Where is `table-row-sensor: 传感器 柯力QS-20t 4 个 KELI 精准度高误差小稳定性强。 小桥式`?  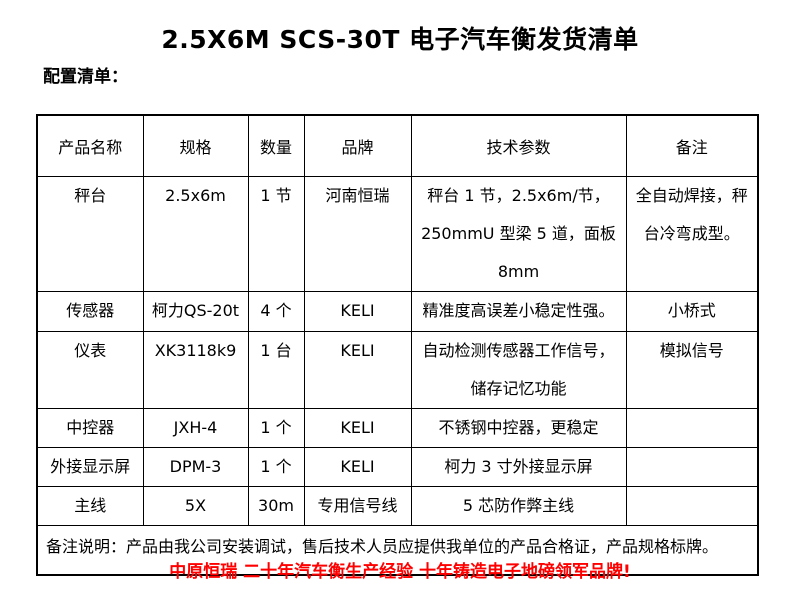
table-row-sensor: 传感器 柯力QS-20t 4 个 KELI 精准度高误差小稳定性强。 小桥式 is located at coordinates (397, 311).